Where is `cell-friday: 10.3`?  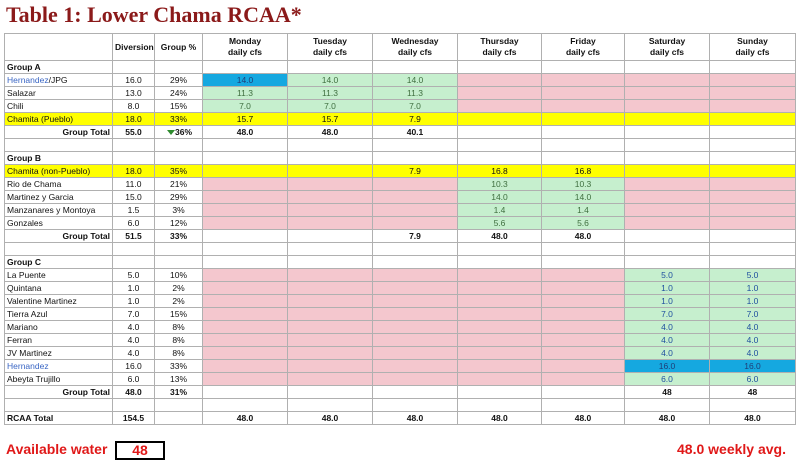 cell-friday: 10.3 is located at coordinates (583, 184).